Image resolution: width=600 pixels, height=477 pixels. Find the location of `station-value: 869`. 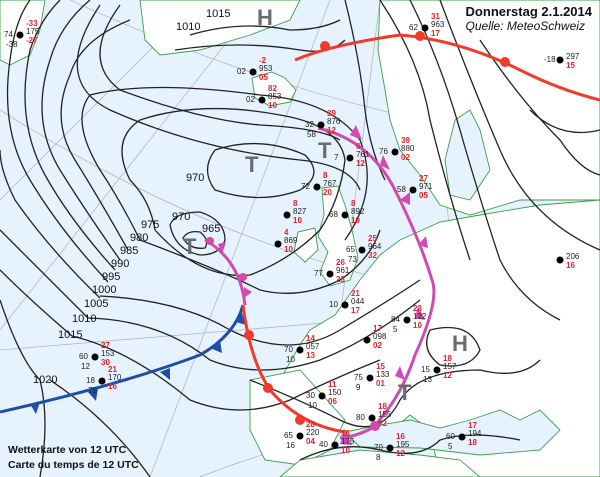

station-value: 869 is located at coordinates (291, 240).